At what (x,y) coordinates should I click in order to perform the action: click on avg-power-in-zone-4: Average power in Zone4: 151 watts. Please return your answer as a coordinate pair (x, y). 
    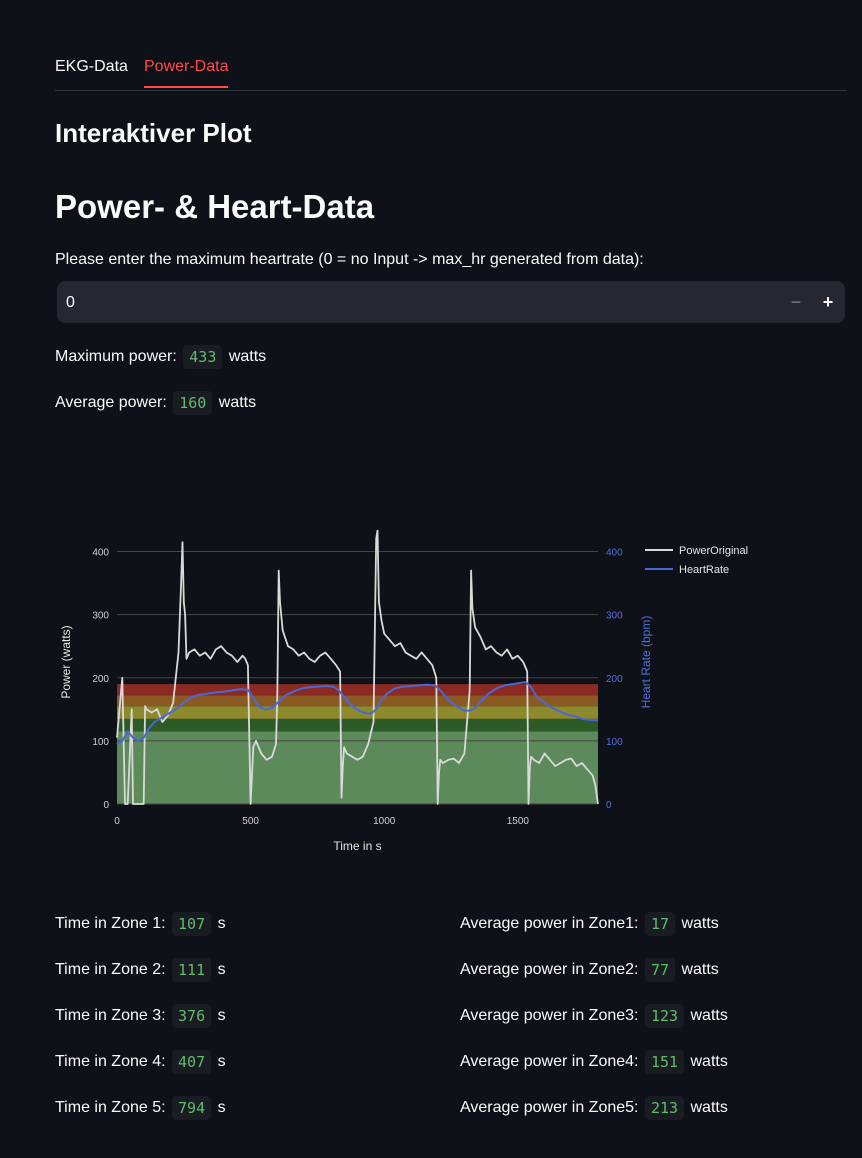
    Looking at the image, I should click on (594, 1062).